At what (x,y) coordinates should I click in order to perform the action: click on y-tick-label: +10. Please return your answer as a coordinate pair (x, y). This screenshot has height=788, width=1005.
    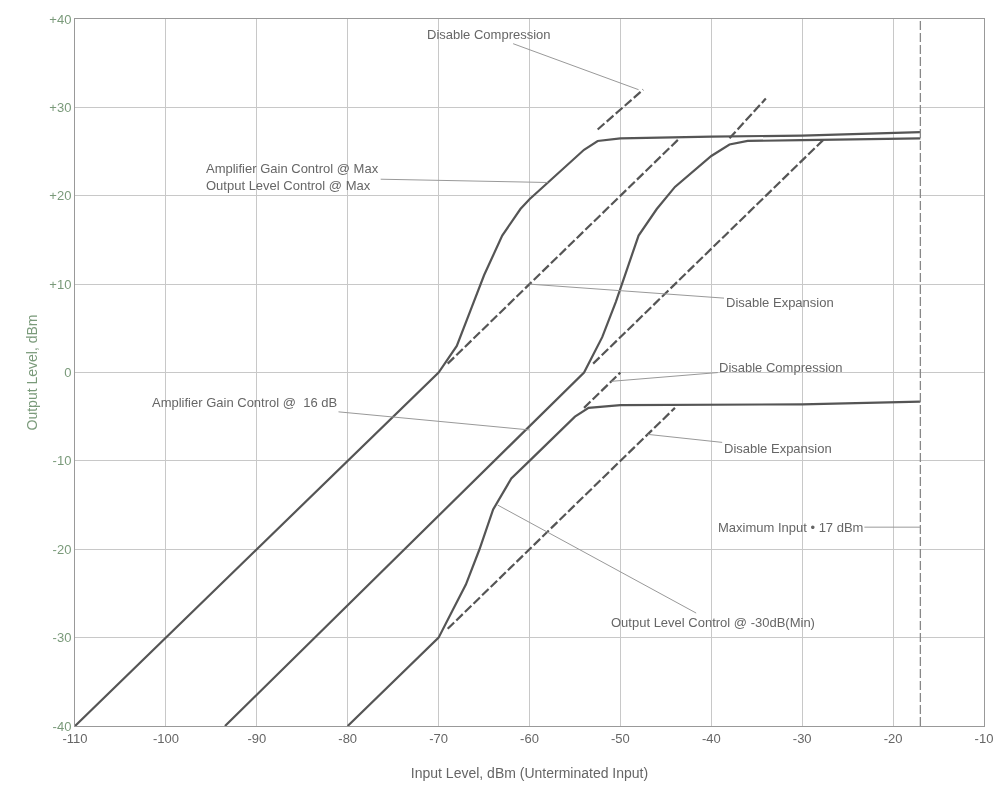
    Looking at the image, I should click on (60, 284).